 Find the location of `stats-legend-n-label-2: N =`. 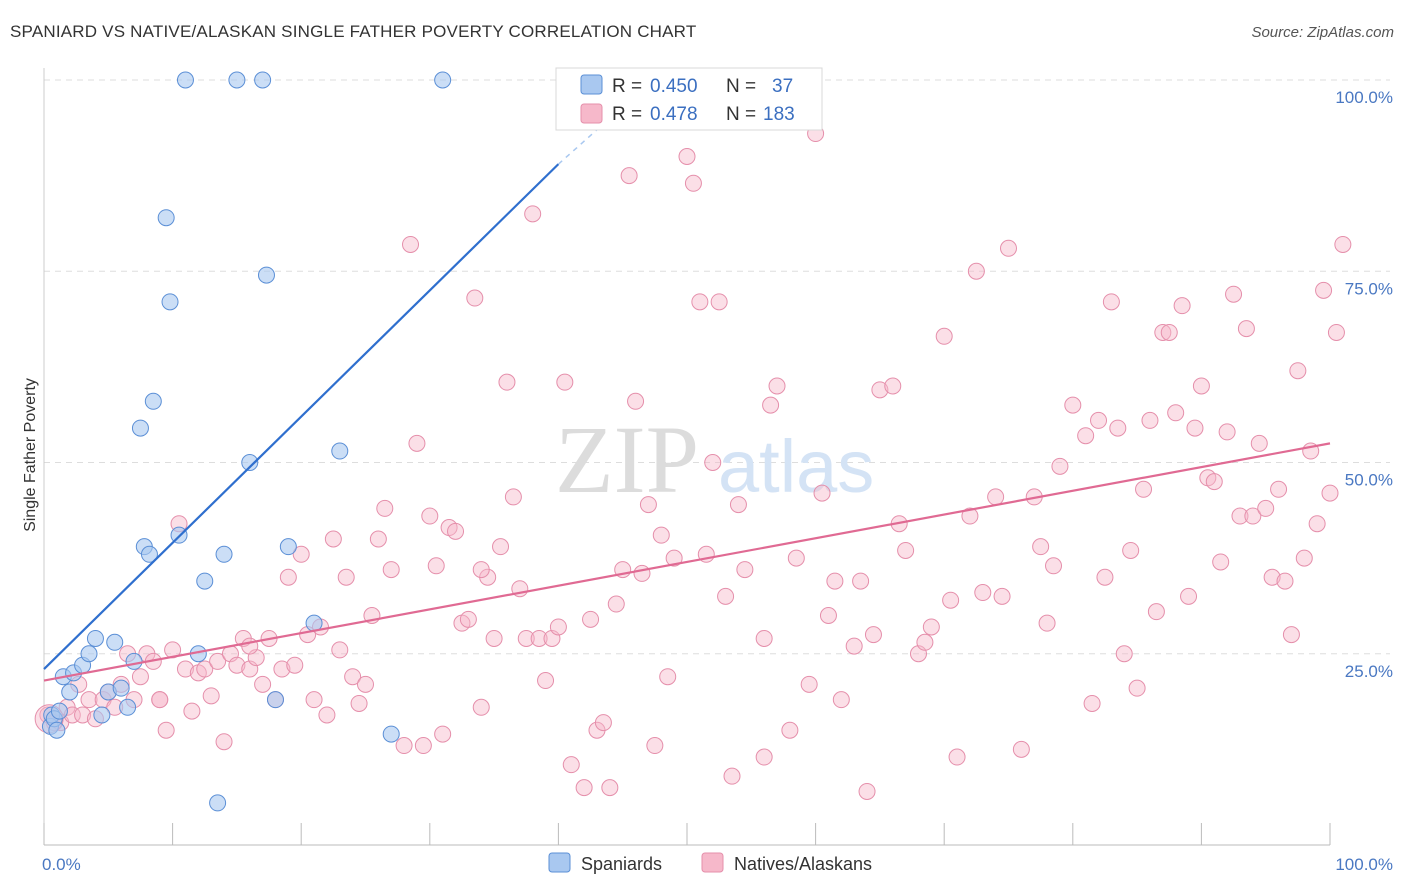

stats-legend-n-label-2: N = is located at coordinates (741, 114).